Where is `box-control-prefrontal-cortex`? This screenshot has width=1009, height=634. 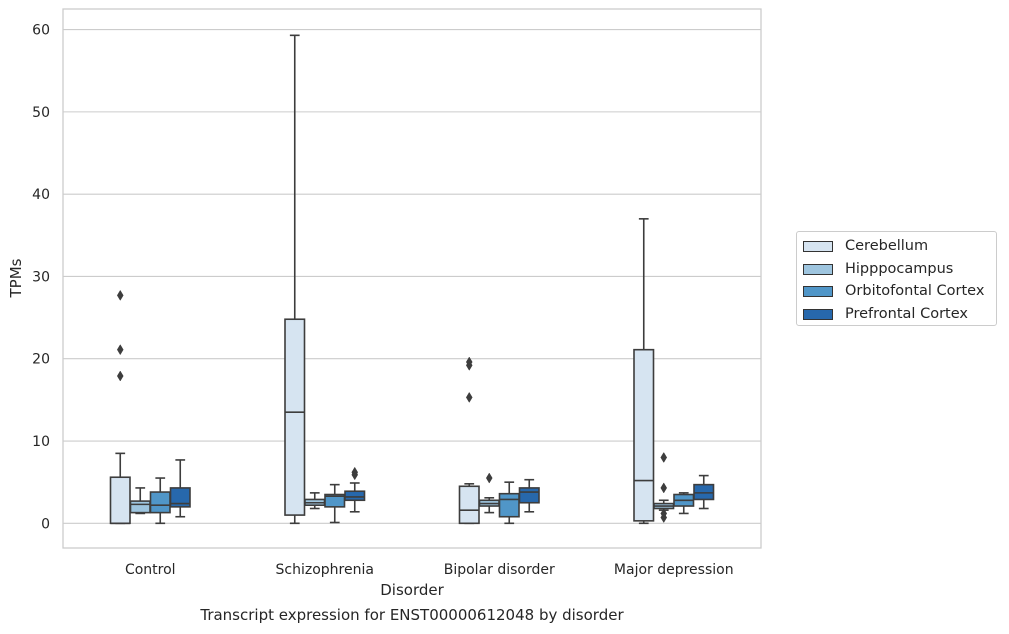 box-control-prefrontal-cortex is located at coordinates (180, 488).